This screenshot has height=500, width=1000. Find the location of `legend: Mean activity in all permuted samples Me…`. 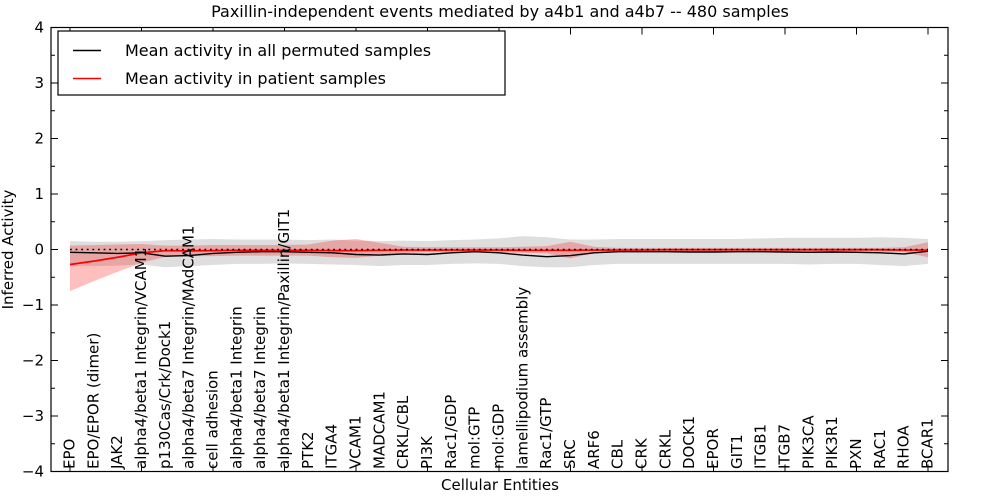

legend: Mean activity in all permuted samples Me… is located at coordinates (281, 63).